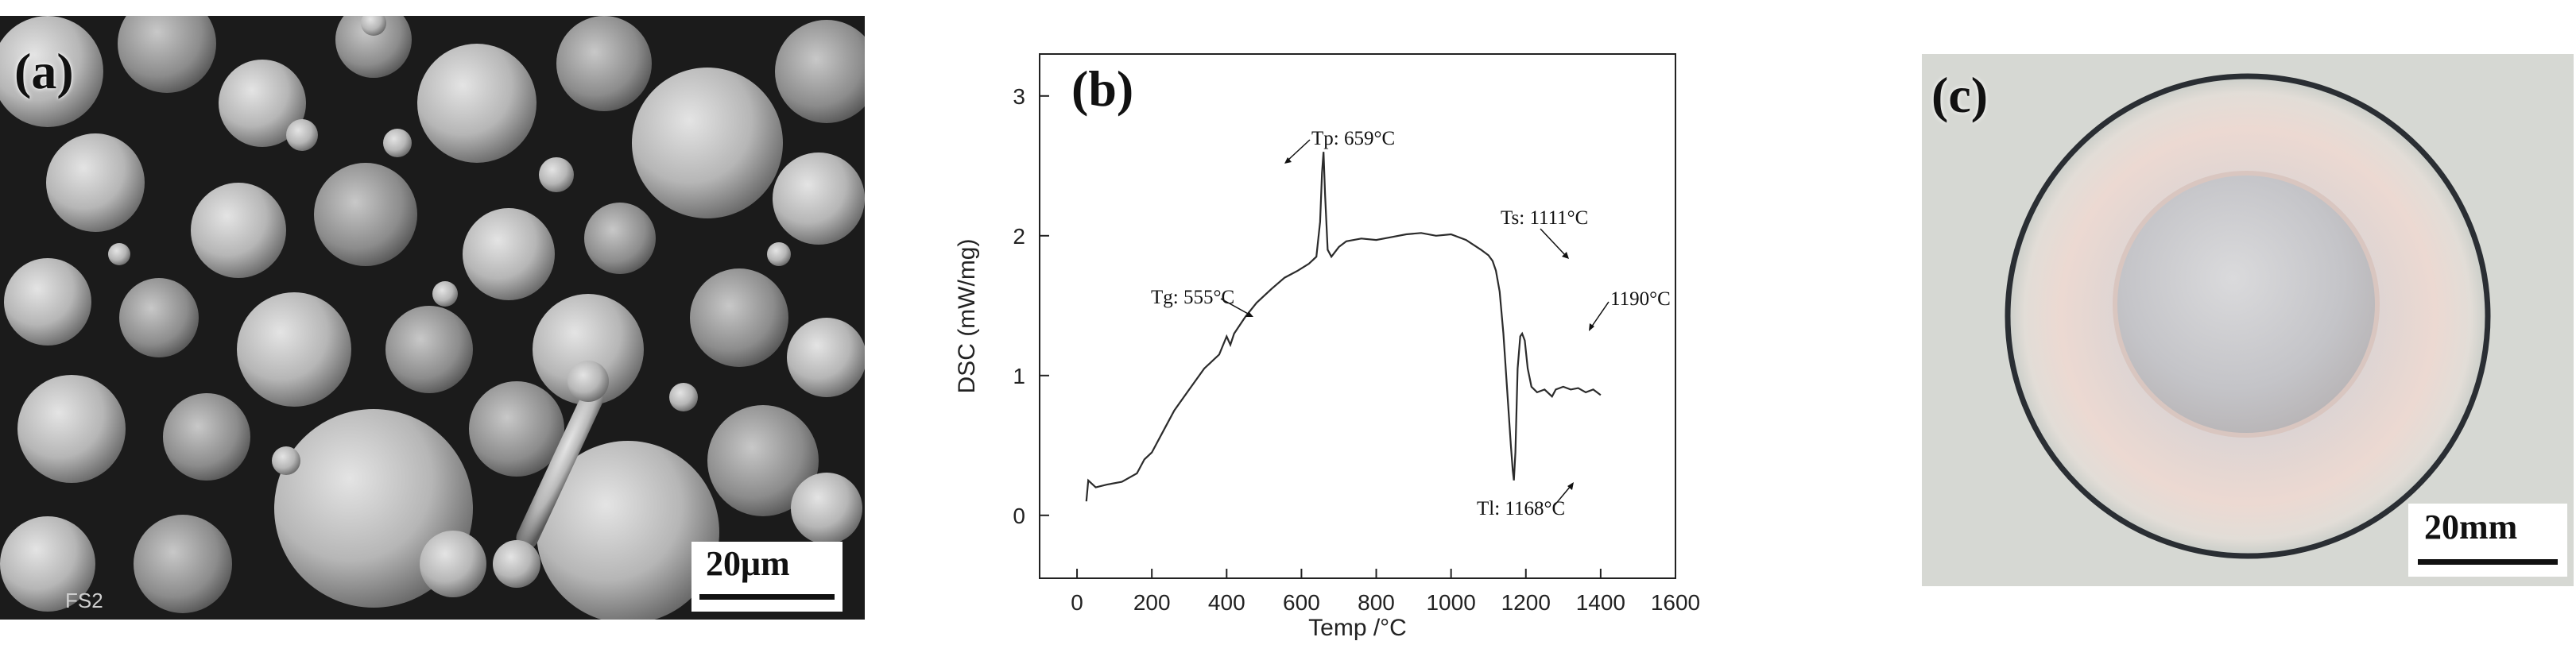 The image size is (2576, 668). I want to click on arrowhead-ts, so click(1565, 255).